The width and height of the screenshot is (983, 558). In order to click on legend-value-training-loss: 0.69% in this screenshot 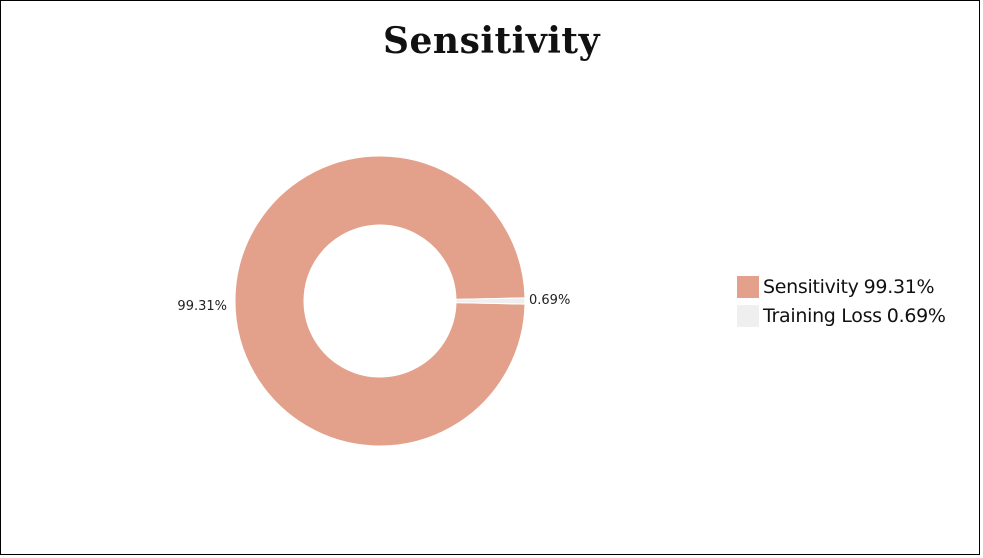, I will do `click(916, 315)`.